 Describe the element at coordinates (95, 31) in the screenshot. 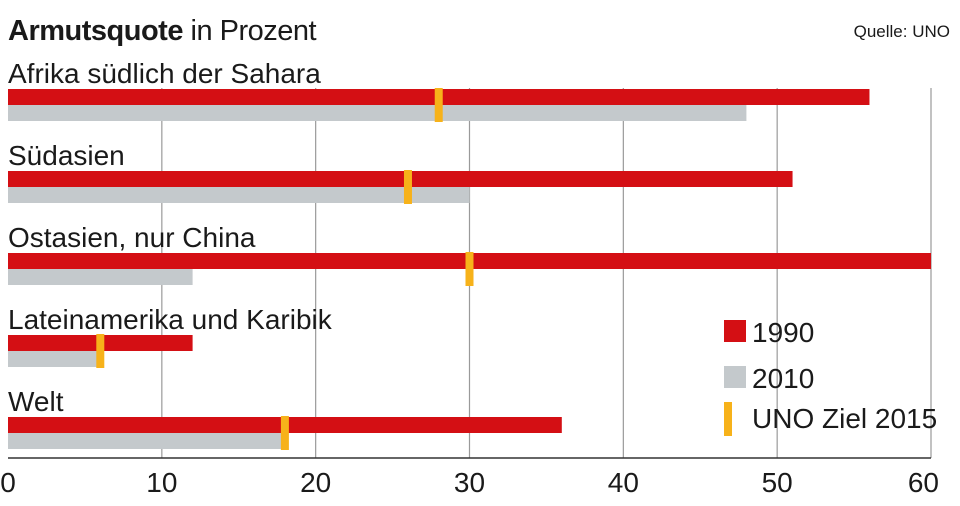

I see `title-bold: Armutsquote` at that location.